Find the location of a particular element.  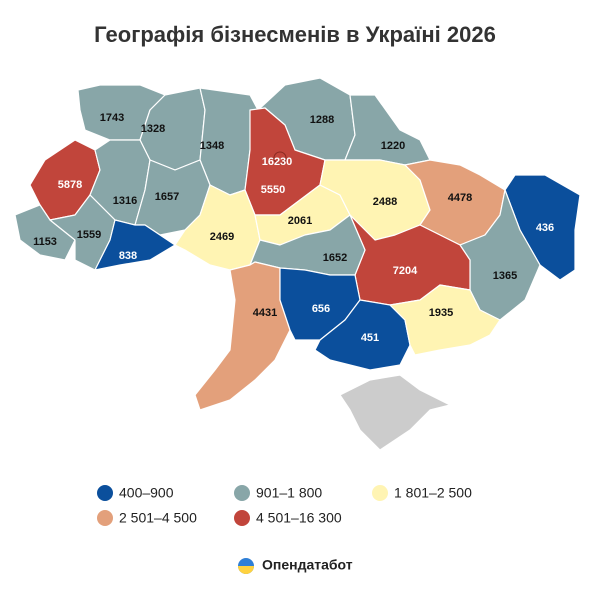

region-label: 2469 is located at coordinates (222, 237).